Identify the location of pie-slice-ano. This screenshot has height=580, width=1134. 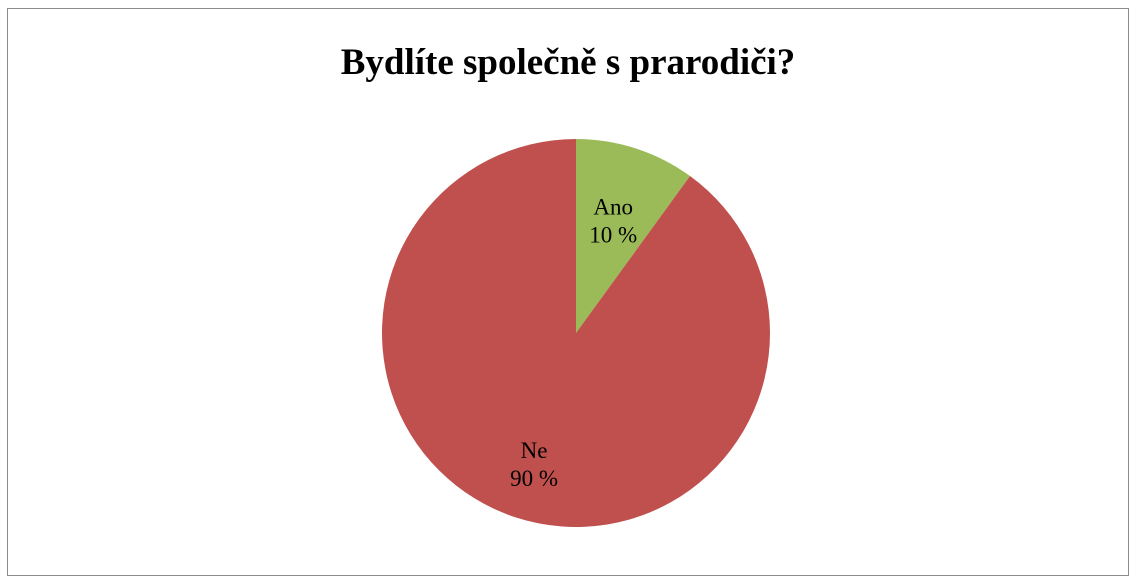
(633, 236).